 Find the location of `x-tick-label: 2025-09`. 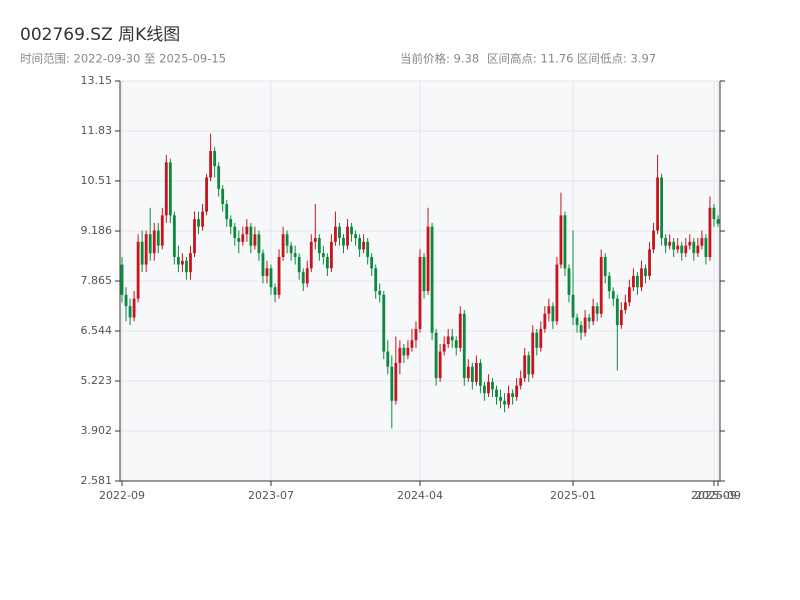

x-tick-label: 2025-09 is located at coordinates (714, 495).